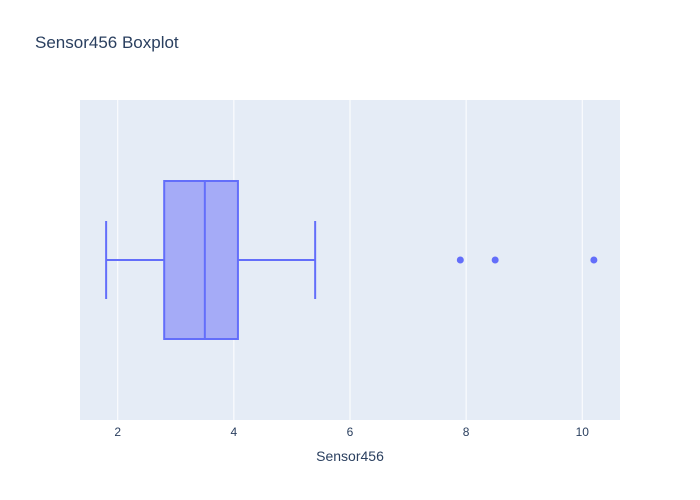  I want to click on x-tick-label: 6, so click(350, 432).